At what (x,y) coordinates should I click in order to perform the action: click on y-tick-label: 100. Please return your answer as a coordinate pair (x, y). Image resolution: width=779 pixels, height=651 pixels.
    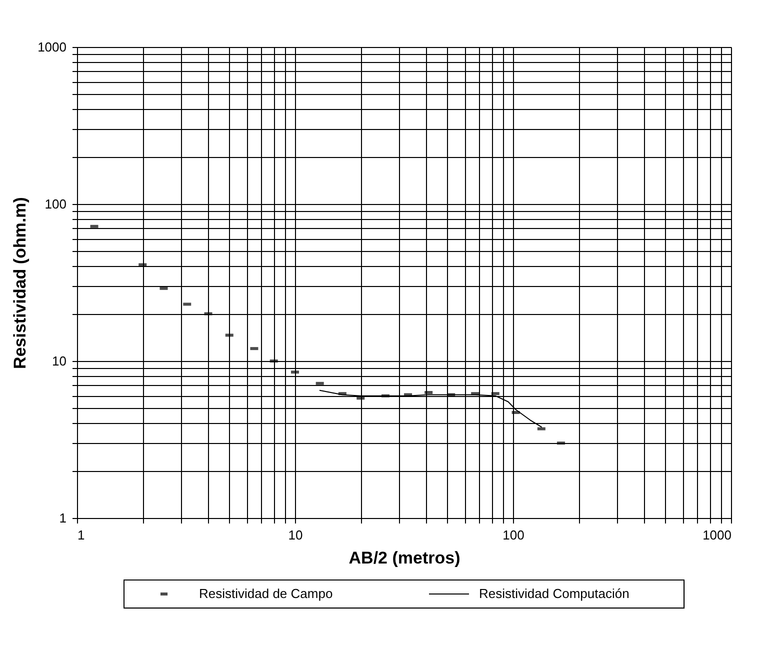
    Looking at the image, I should click on (55, 204).